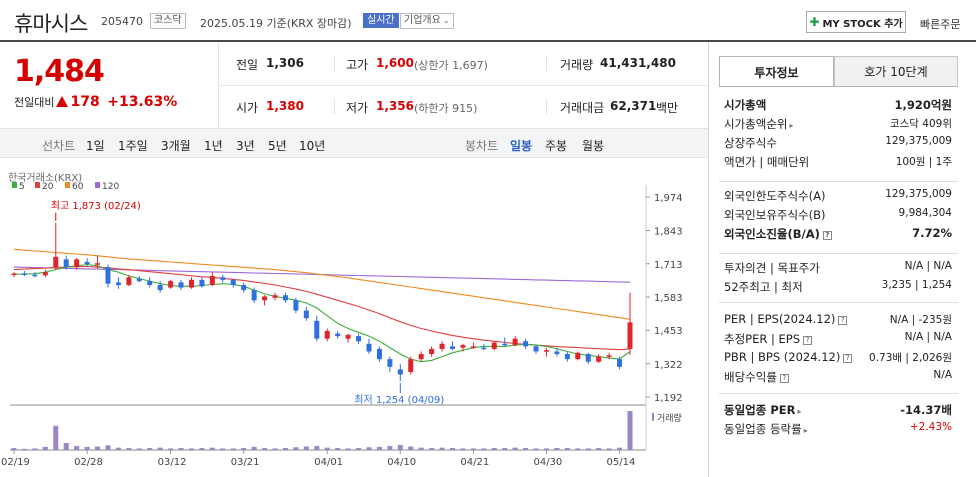  I want to click on y-tick-label: 1,843, so click(668, 232).